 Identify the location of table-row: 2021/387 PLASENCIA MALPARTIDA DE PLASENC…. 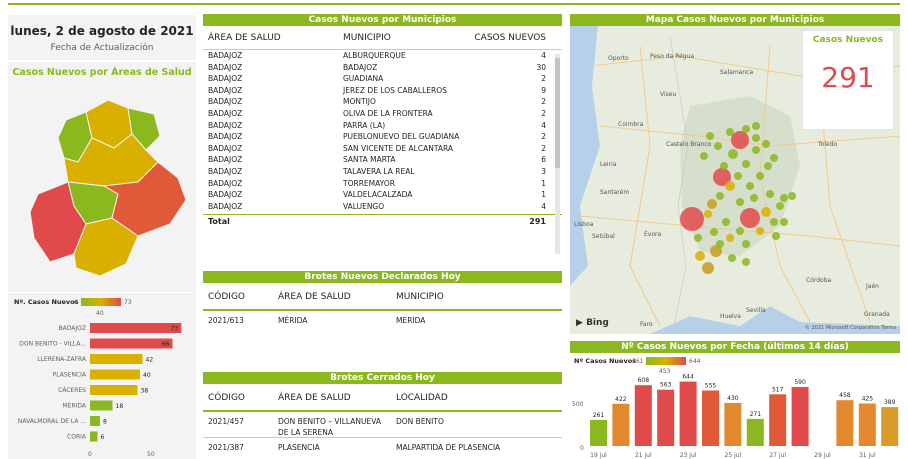
(382, 448).